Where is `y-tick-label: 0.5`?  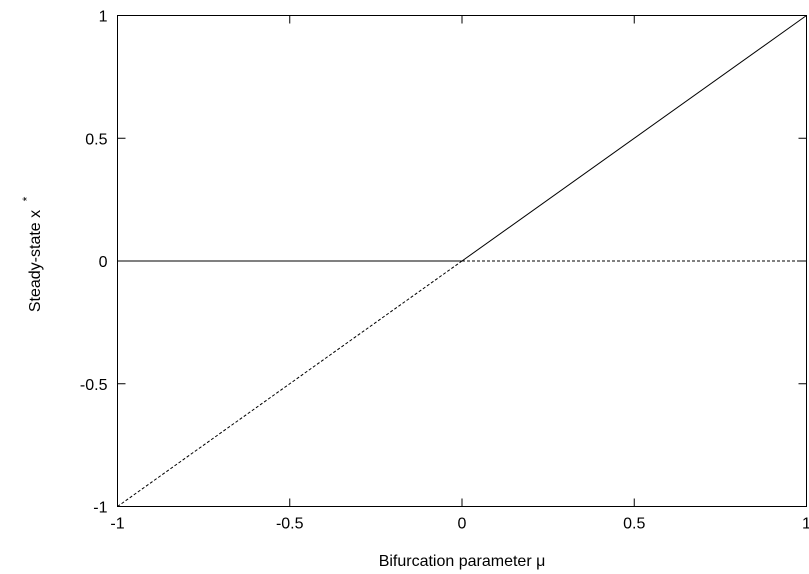 y-tick-label: 0.5 is located at coordinates (96, 139).